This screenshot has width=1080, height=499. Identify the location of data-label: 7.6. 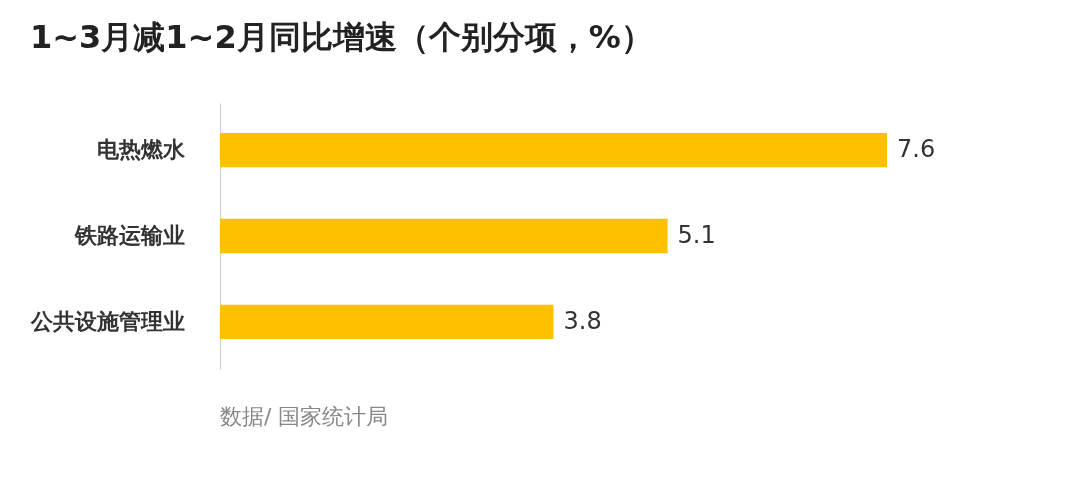
(916, 149).